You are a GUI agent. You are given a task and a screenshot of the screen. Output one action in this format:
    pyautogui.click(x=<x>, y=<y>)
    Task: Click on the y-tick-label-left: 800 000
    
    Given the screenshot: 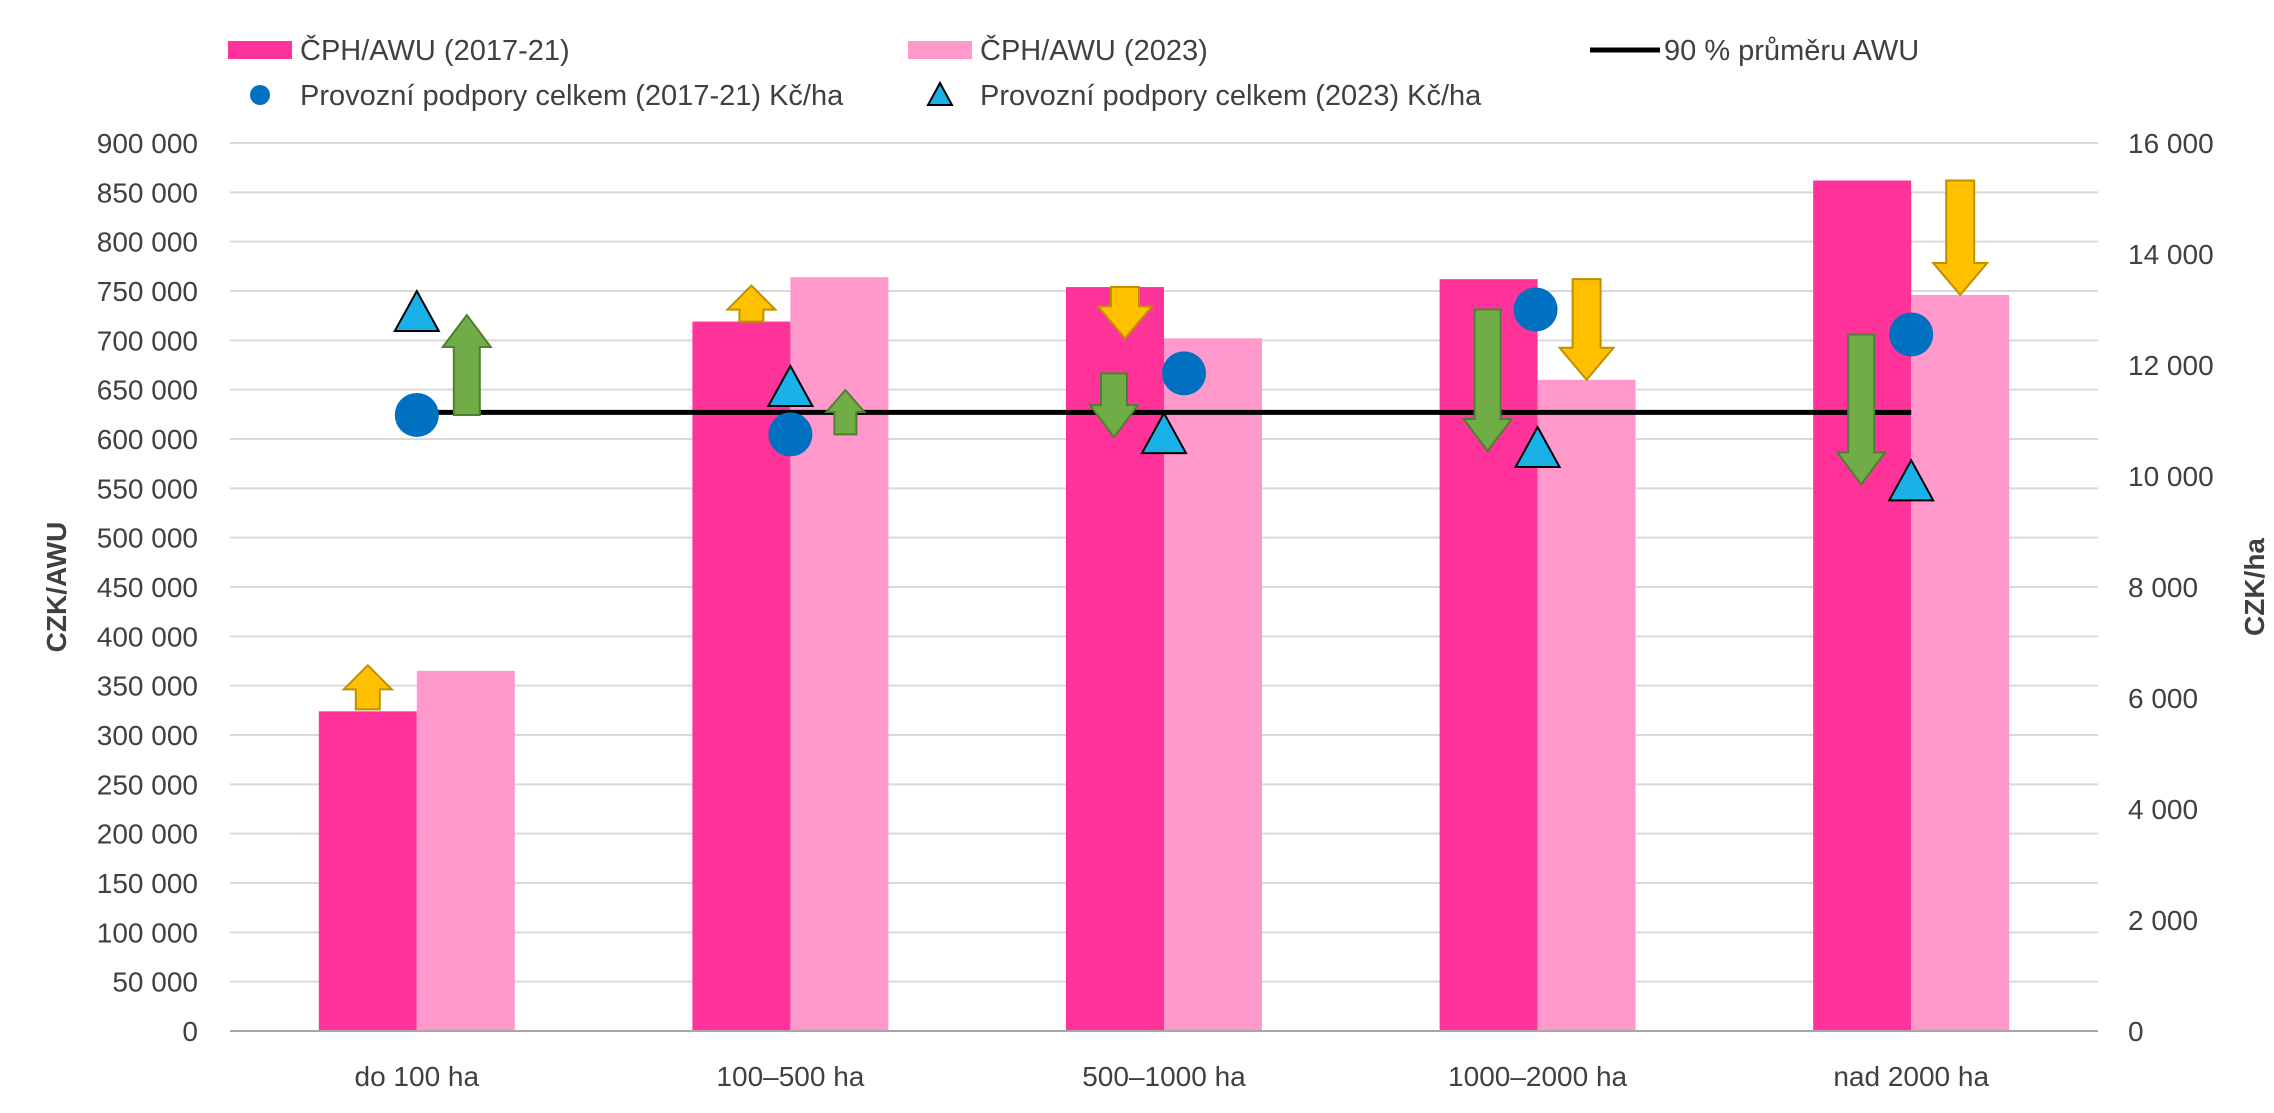 What is the action you would take?
    pyautogui.click(x=147, y=242)
    